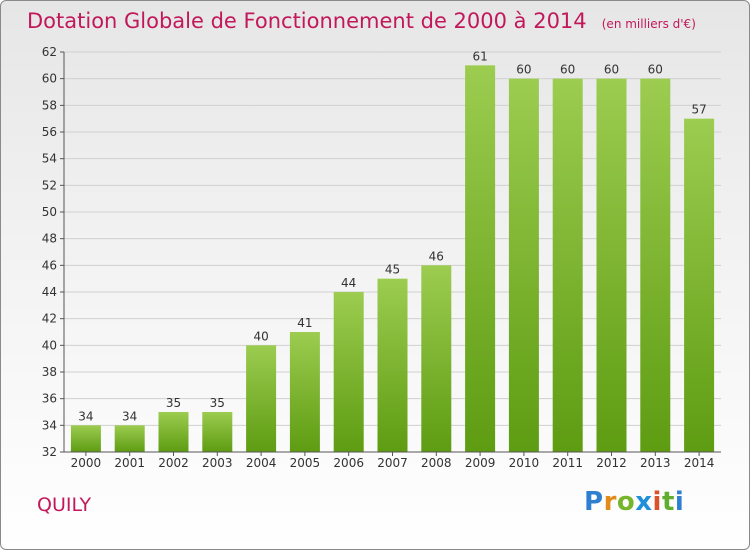  Describe the element at coordinates (49, 345) in the screenshot. I see `y-tick-label: 40` at that location.